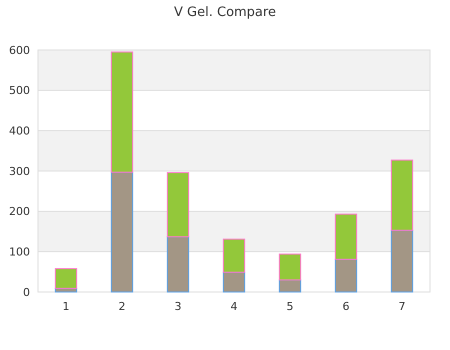 The height and width of the screenshot is (350, 450). What do you see at coordinates (19, 131) in the screenshot?
I see `y-tick-label: 400` at bounding box center [19, 131].